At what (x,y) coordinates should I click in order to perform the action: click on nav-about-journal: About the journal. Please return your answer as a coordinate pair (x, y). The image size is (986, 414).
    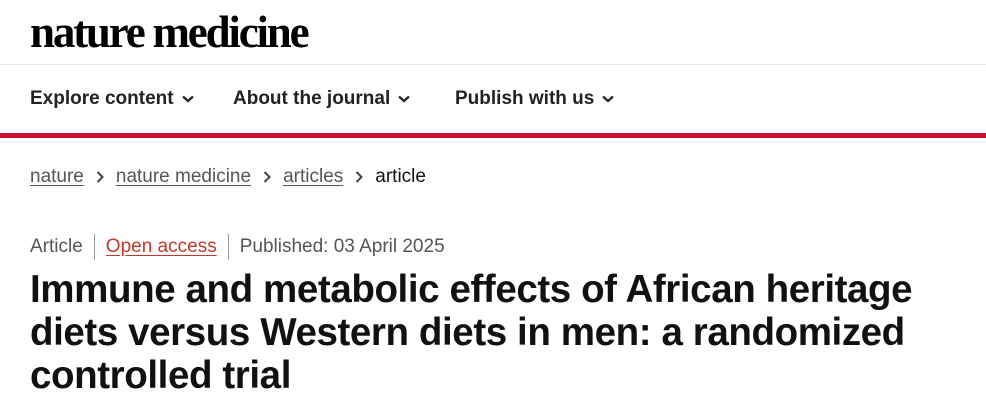
    Looking at the image, I should click on (322, 99).